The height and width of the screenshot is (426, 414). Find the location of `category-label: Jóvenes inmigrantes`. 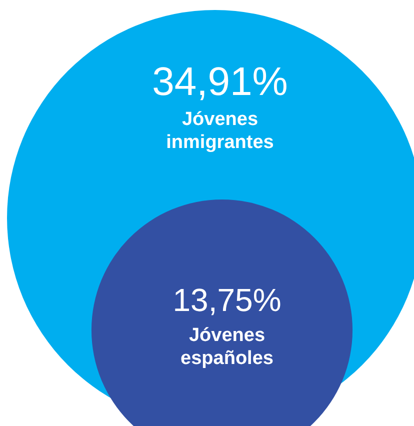

category-label: Jóvenes inmigrantes is located at coordinates (220, 131).